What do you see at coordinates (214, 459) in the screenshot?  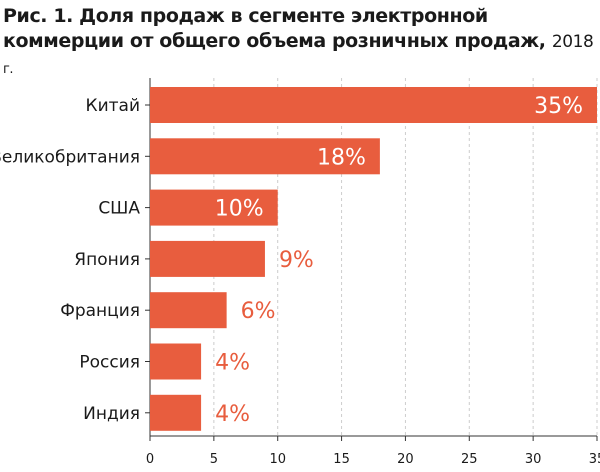 I see `x-tick-label: 5` at bounding box center [214, 459].